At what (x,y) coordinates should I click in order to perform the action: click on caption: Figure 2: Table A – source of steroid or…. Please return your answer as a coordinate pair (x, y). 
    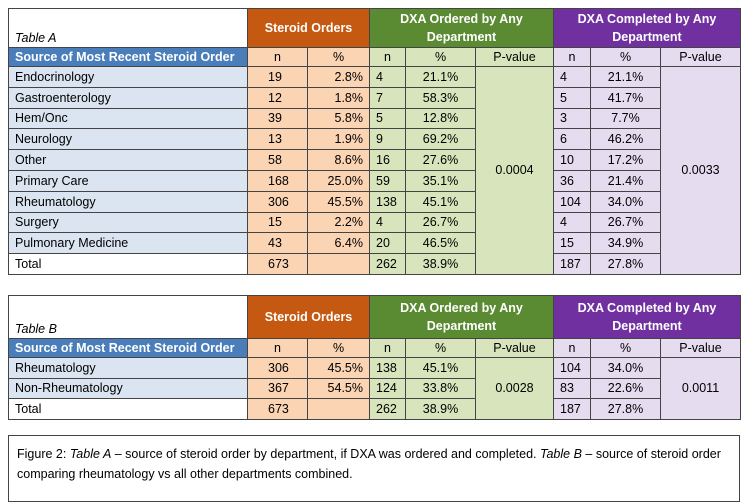
    Looking at the image, I should click on (374, 468).